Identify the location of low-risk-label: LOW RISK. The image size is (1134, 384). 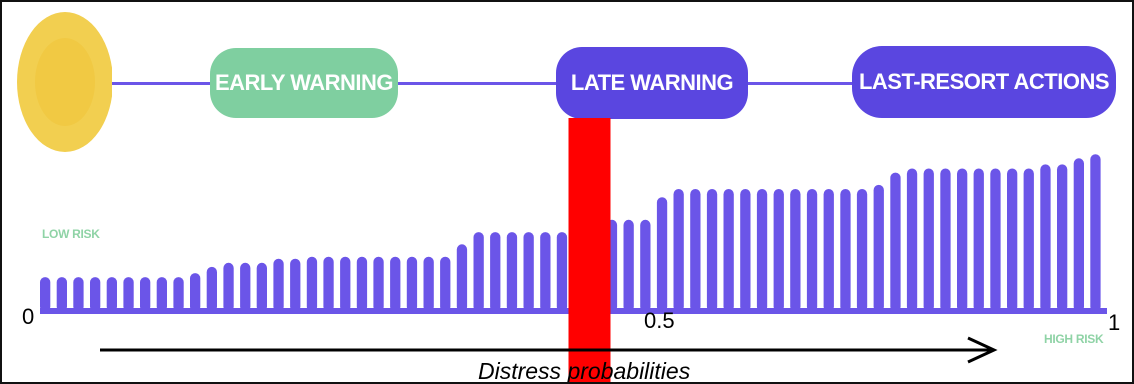
(71, 234).